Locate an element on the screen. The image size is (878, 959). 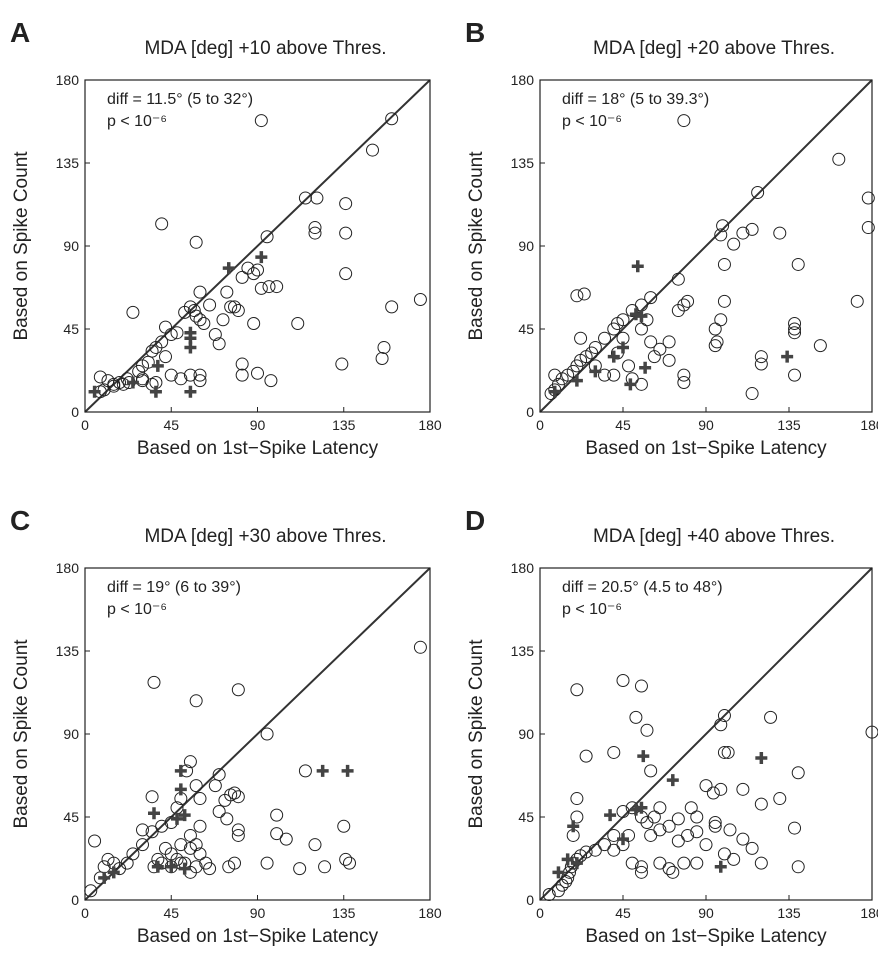
y-tick-label: 180 is located at coordinates (68, 80).